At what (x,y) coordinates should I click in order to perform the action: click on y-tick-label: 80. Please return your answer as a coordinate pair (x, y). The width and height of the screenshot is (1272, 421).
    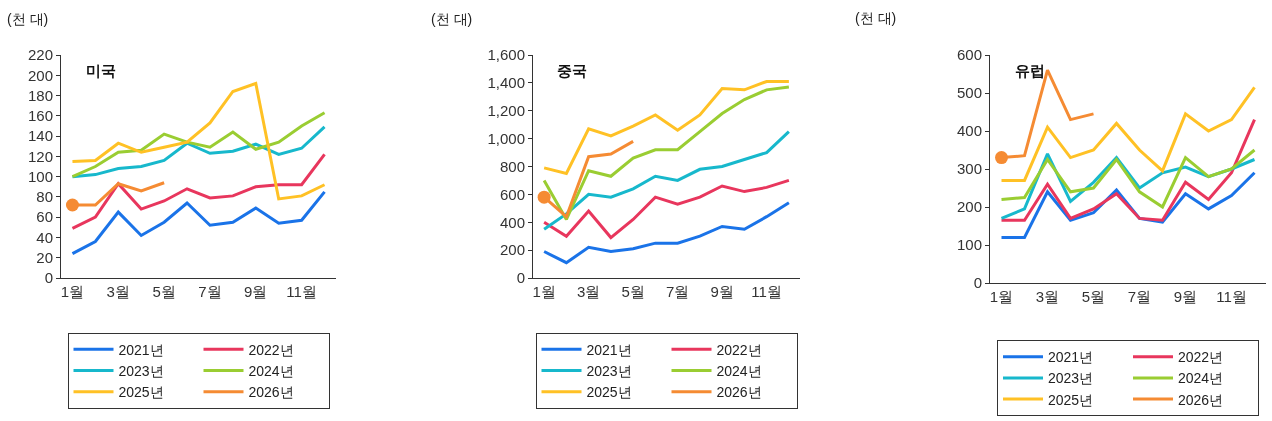
    Looking at the image, I should click on (44, 197).